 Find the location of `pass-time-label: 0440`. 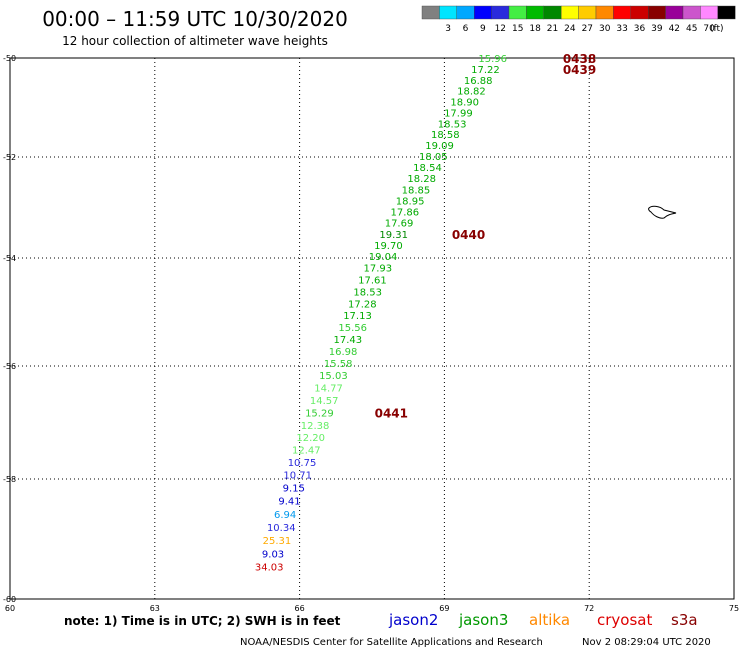

pass-time-label: 0440 is located at coordinates (468, 235).